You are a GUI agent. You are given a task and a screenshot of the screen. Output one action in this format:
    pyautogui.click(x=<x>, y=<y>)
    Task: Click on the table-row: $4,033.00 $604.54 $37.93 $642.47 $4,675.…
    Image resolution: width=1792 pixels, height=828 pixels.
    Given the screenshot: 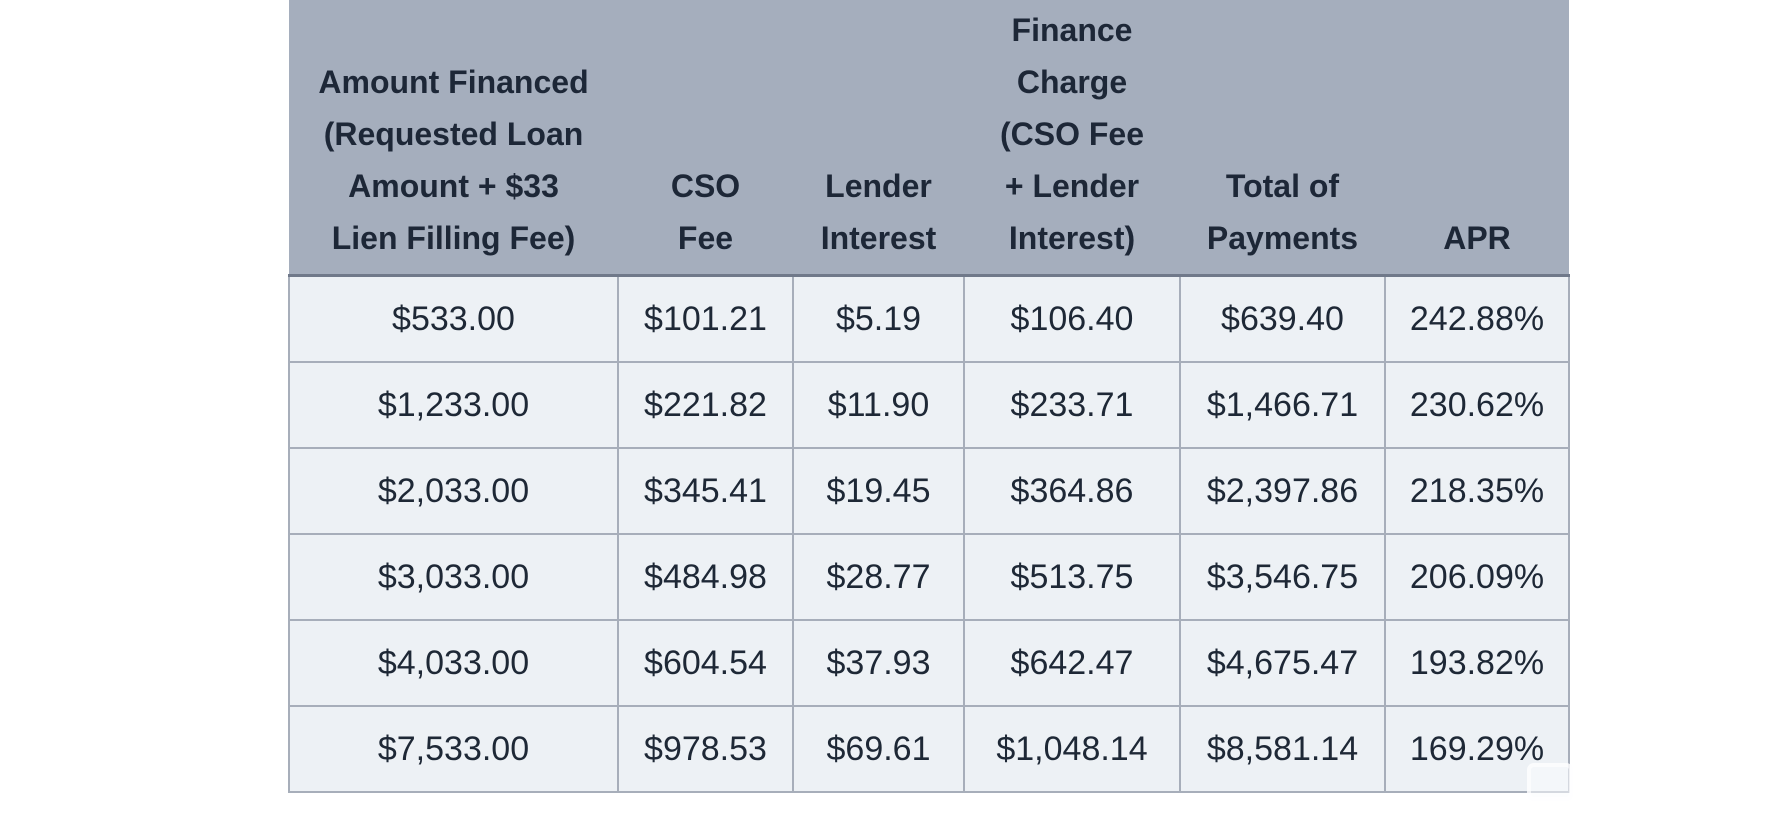 What is the action you would take?
    pyautogui.click(x=929, y=663)
    